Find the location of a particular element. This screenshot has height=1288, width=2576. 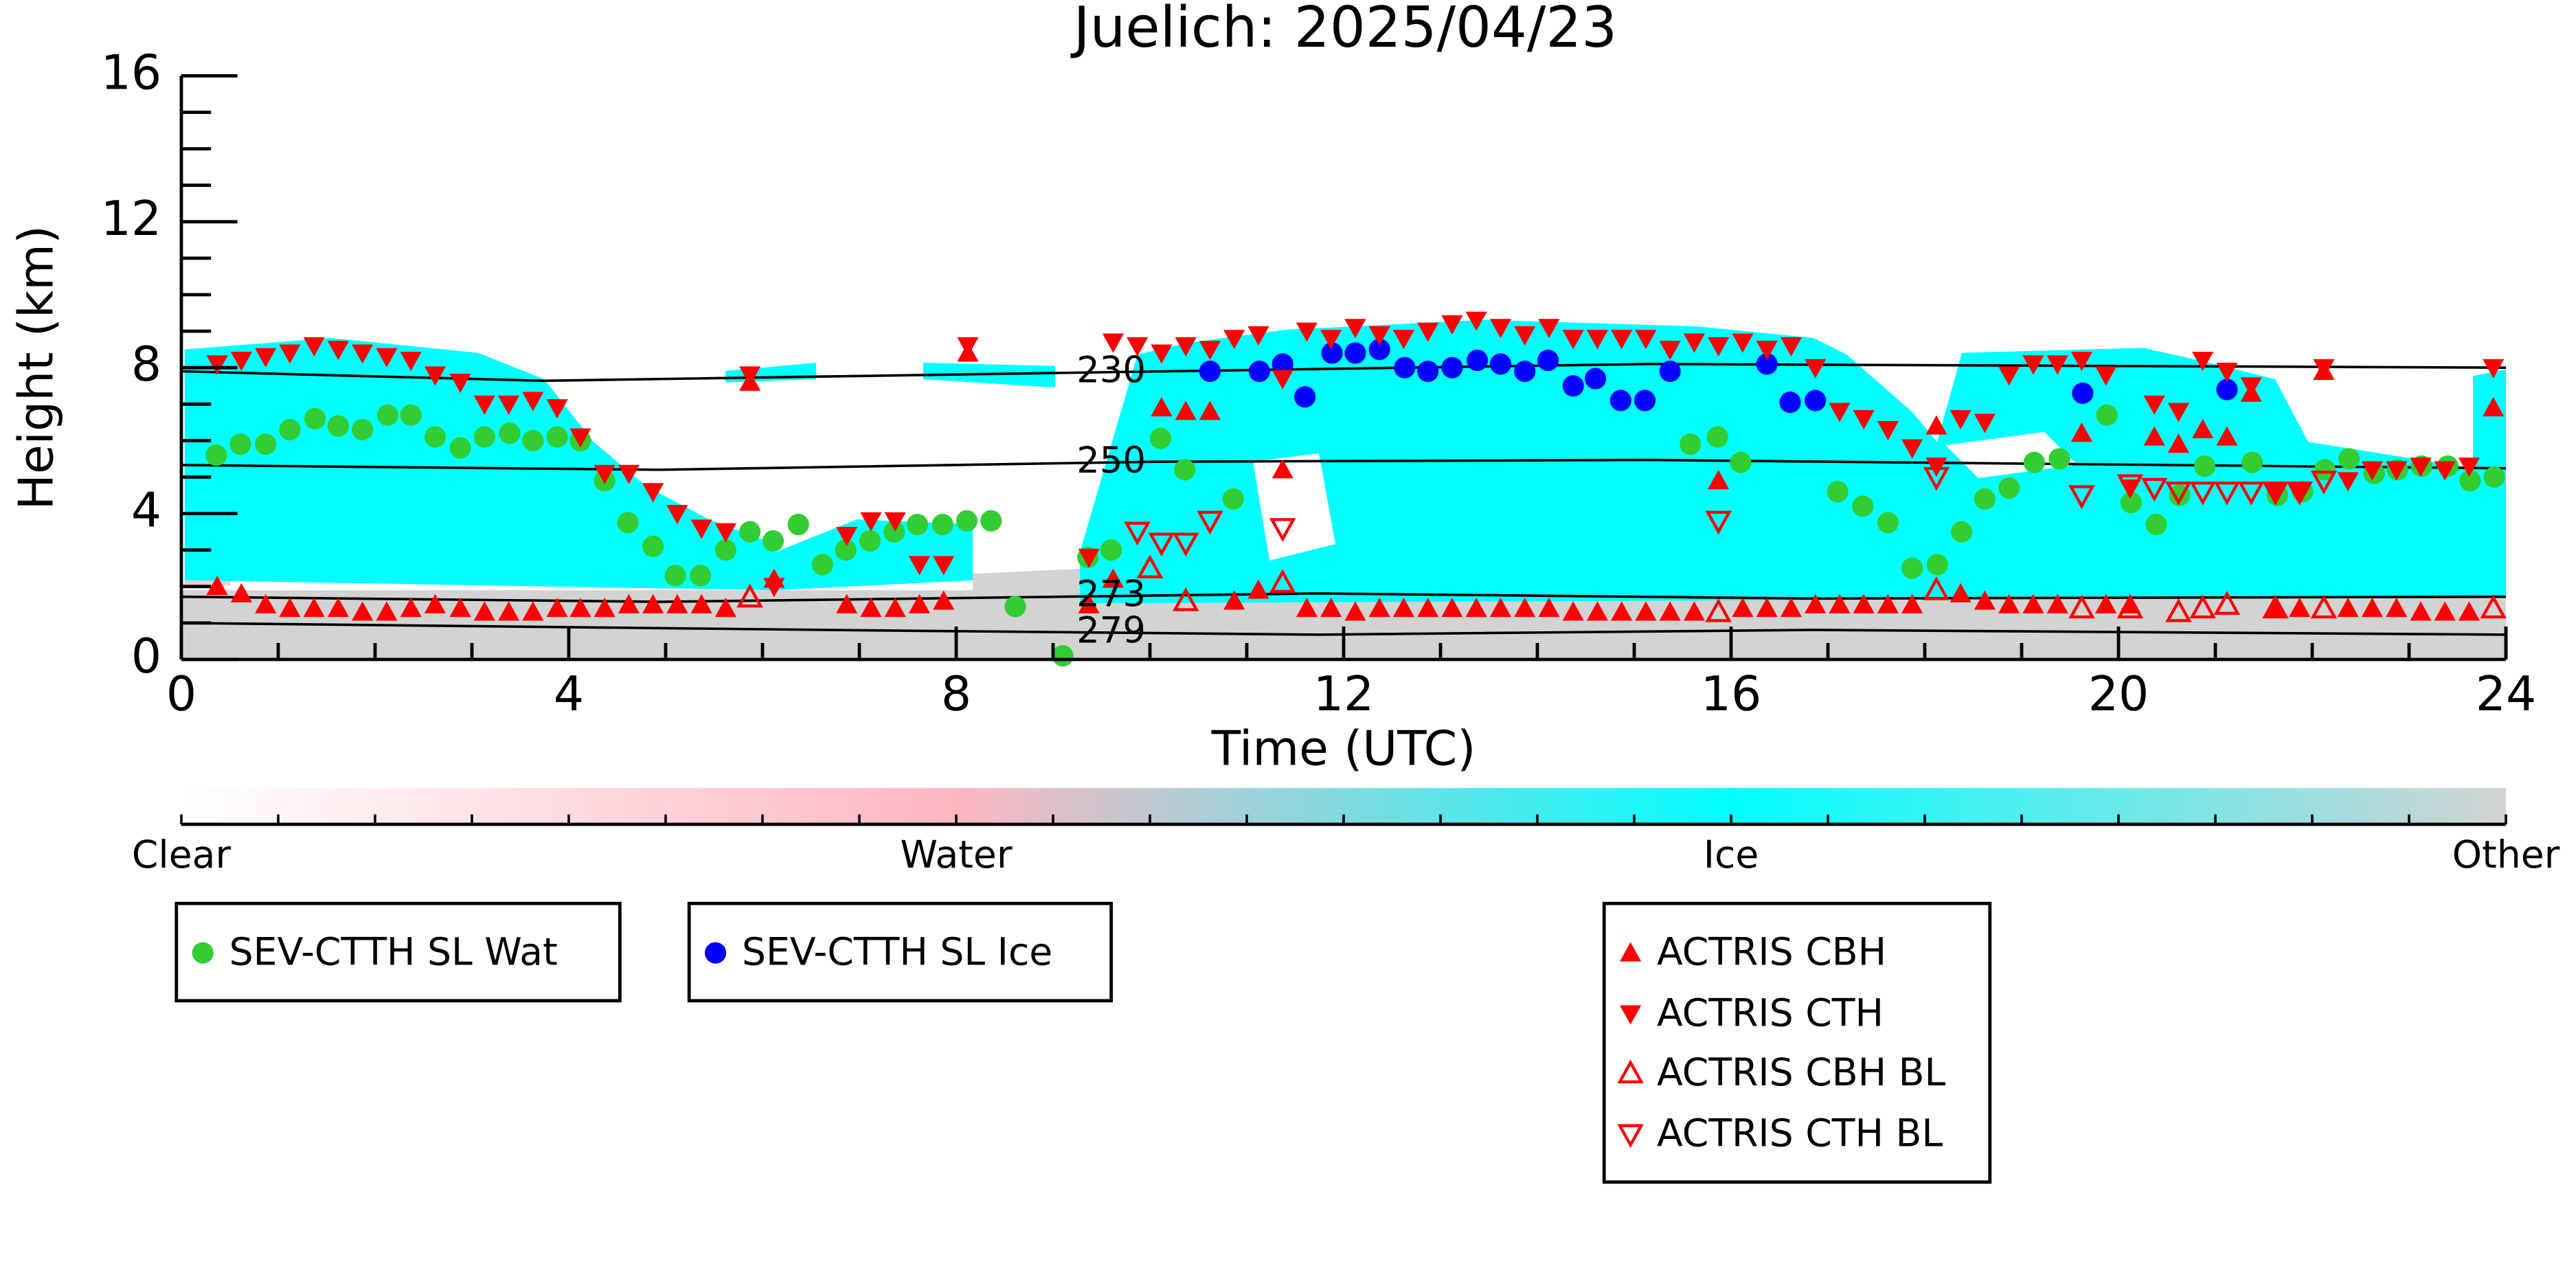

legend-box is located at coordinates (1797, 1042).